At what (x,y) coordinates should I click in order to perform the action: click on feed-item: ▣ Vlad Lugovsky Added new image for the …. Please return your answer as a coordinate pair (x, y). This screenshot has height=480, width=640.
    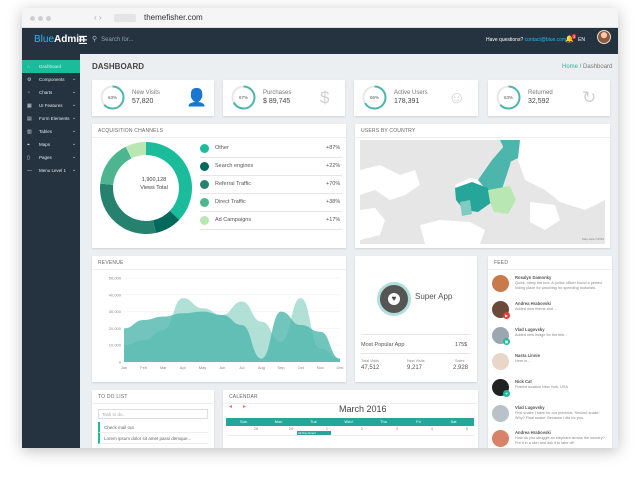
    Looking at the image, I should click on (551, 338).